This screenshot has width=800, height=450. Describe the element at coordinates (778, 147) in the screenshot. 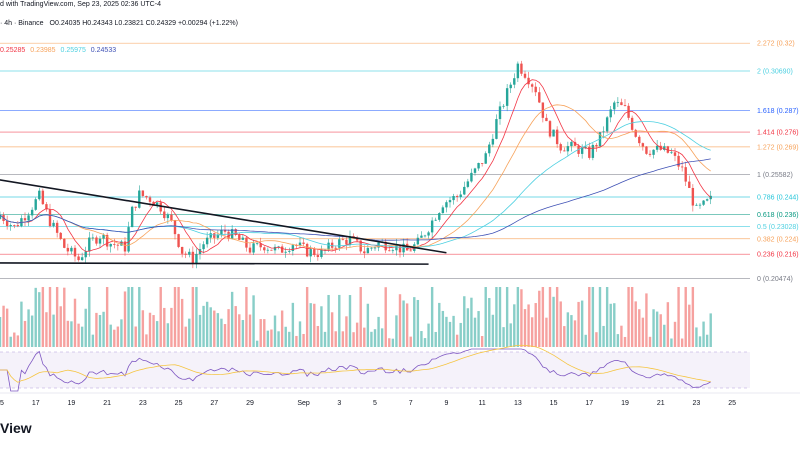

I see `fib-label: 1.272 (0.269)` at that location.